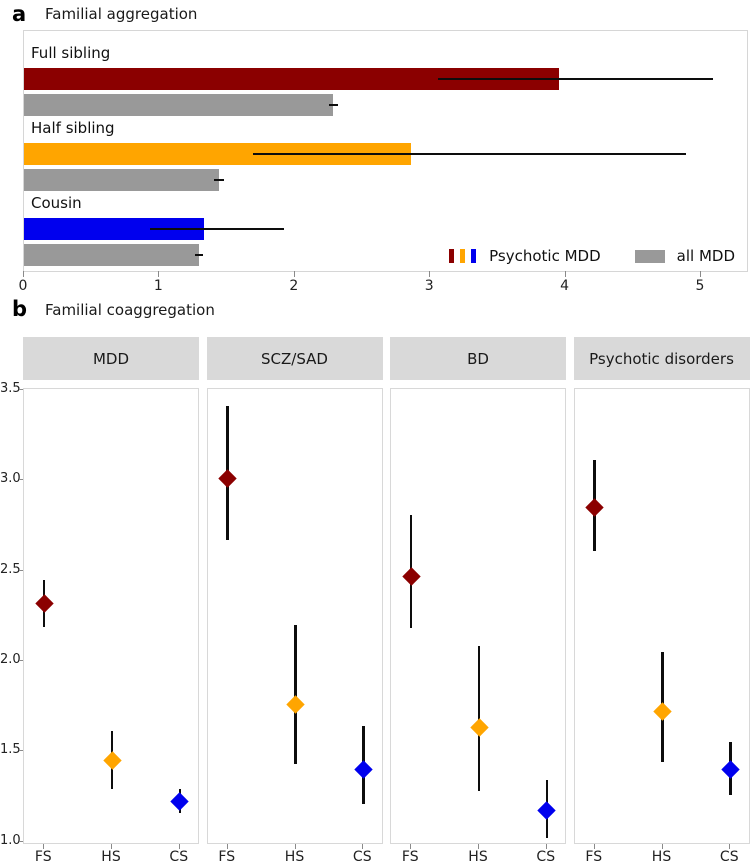 The image size is (751, 865). Describe the element at coordinates (375, 284) in the screenshot. I see `x-axis: 0 1 2 3 4 5` at that location.